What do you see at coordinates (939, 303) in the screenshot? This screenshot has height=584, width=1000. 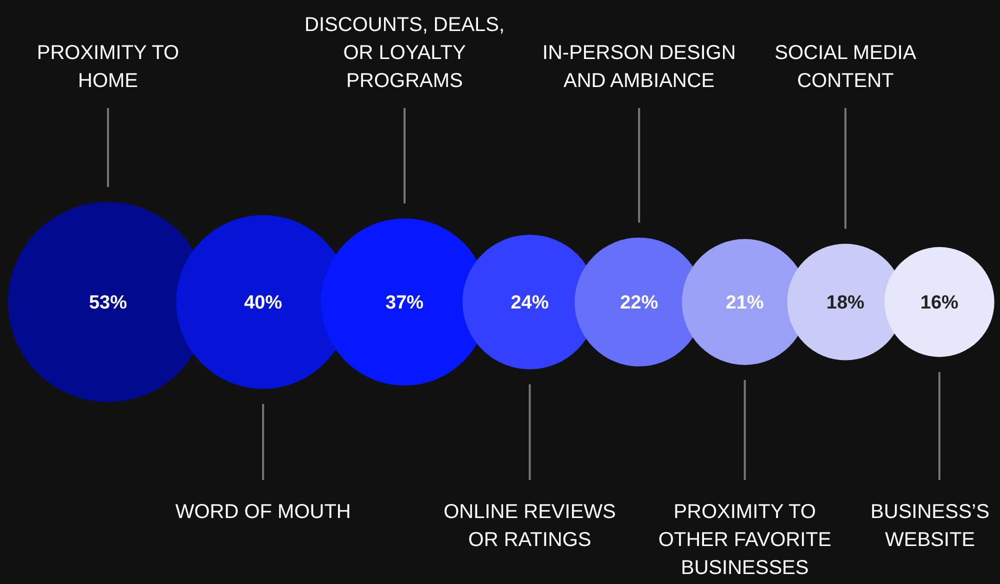 I see `data-label: 16%` at bounding box center [939, 303].